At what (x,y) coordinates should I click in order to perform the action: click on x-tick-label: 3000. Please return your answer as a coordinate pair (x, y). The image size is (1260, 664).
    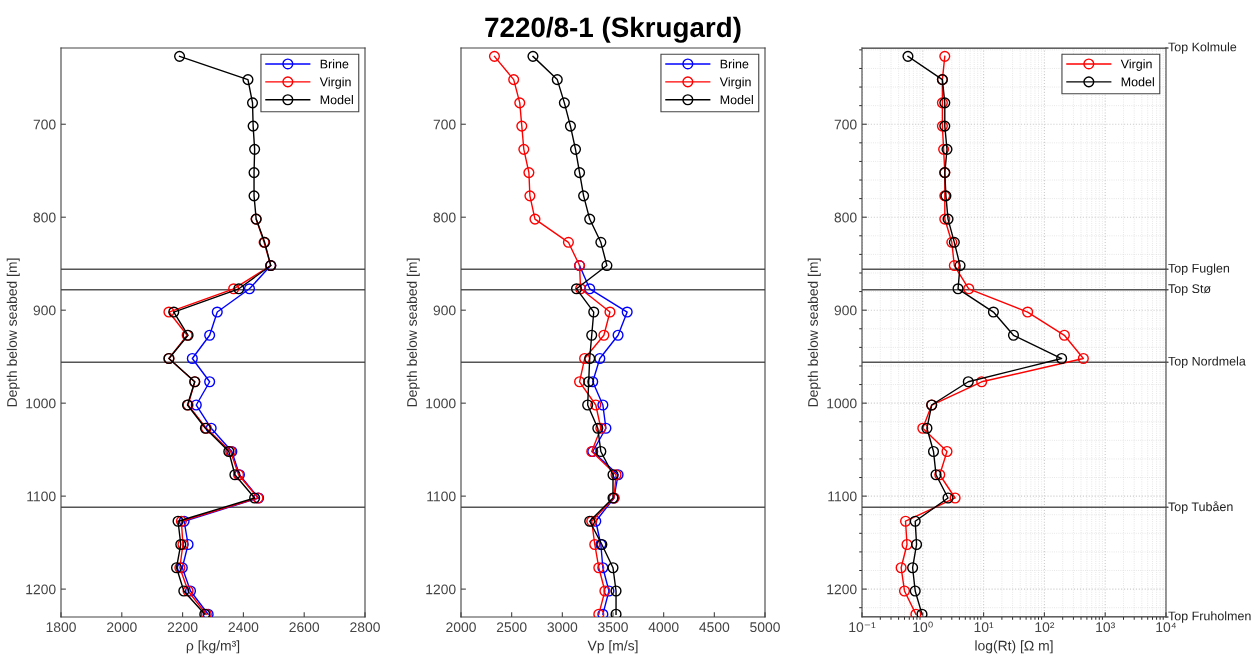
    Looking at the image, I should click on (562, 627).